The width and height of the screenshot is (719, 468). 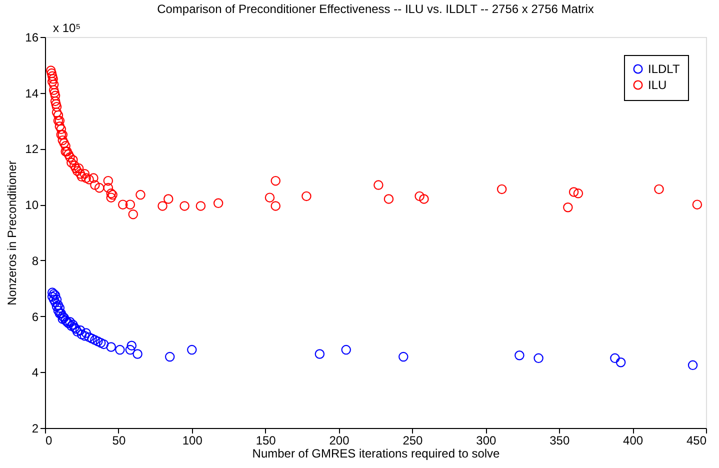 I want to click on y-axis-title: Nonzeros in Preconditioner, so click(x=12, y=233).